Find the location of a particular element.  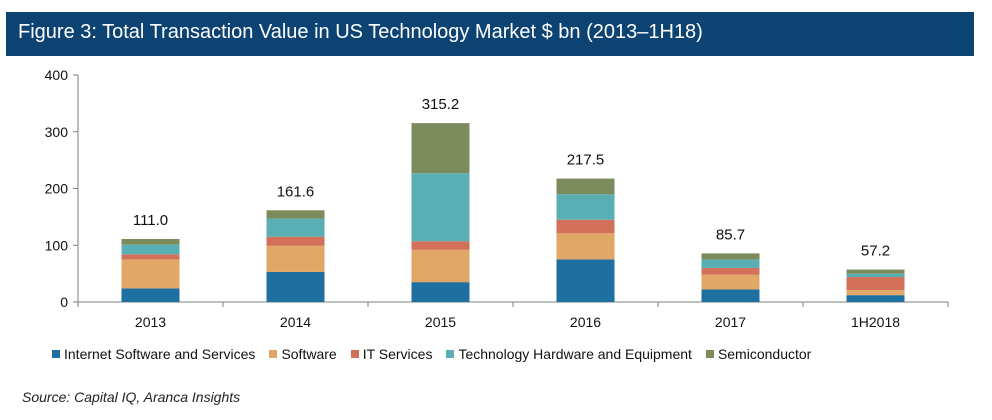

legend-label: Internet Software and Services is located at coordinates (160, 354).